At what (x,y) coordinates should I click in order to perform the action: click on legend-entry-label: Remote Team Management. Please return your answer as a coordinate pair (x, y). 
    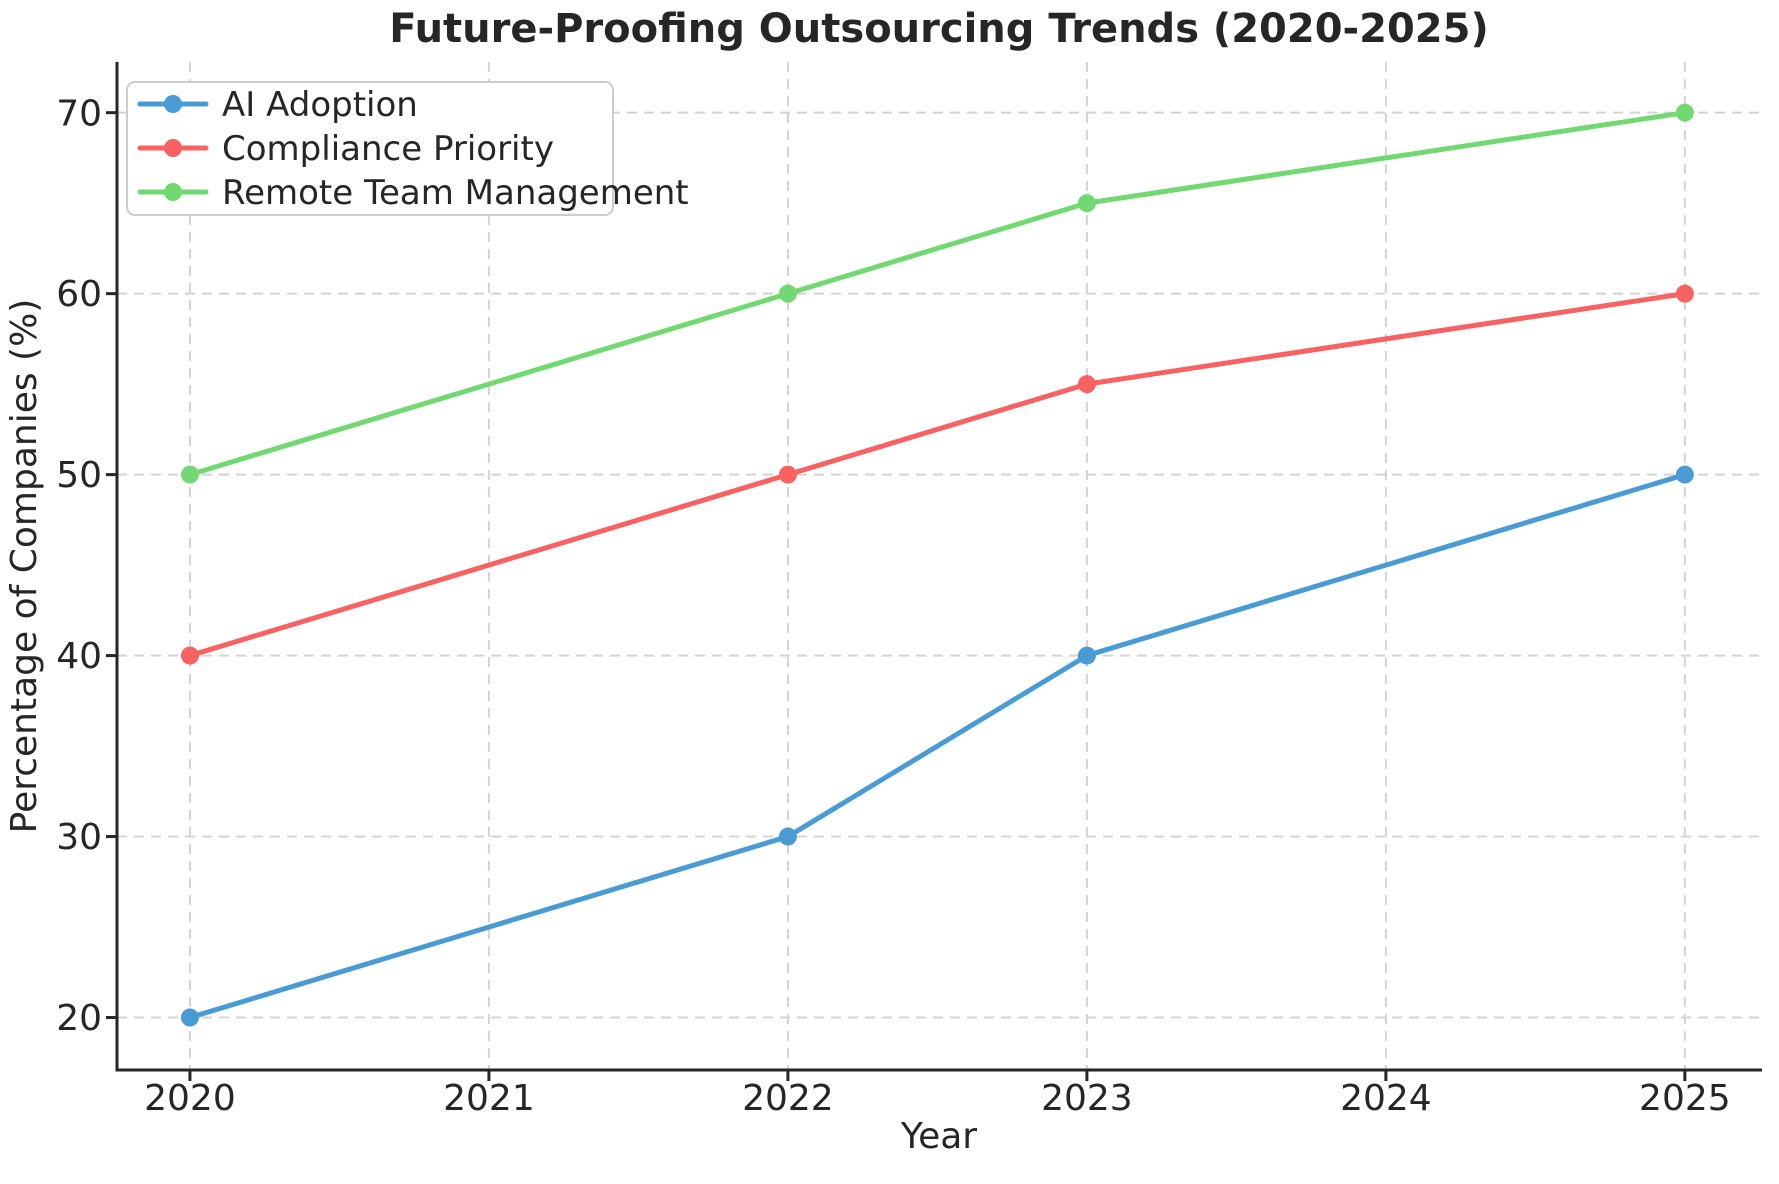
    Looking at the image, I should click on (455, 193).